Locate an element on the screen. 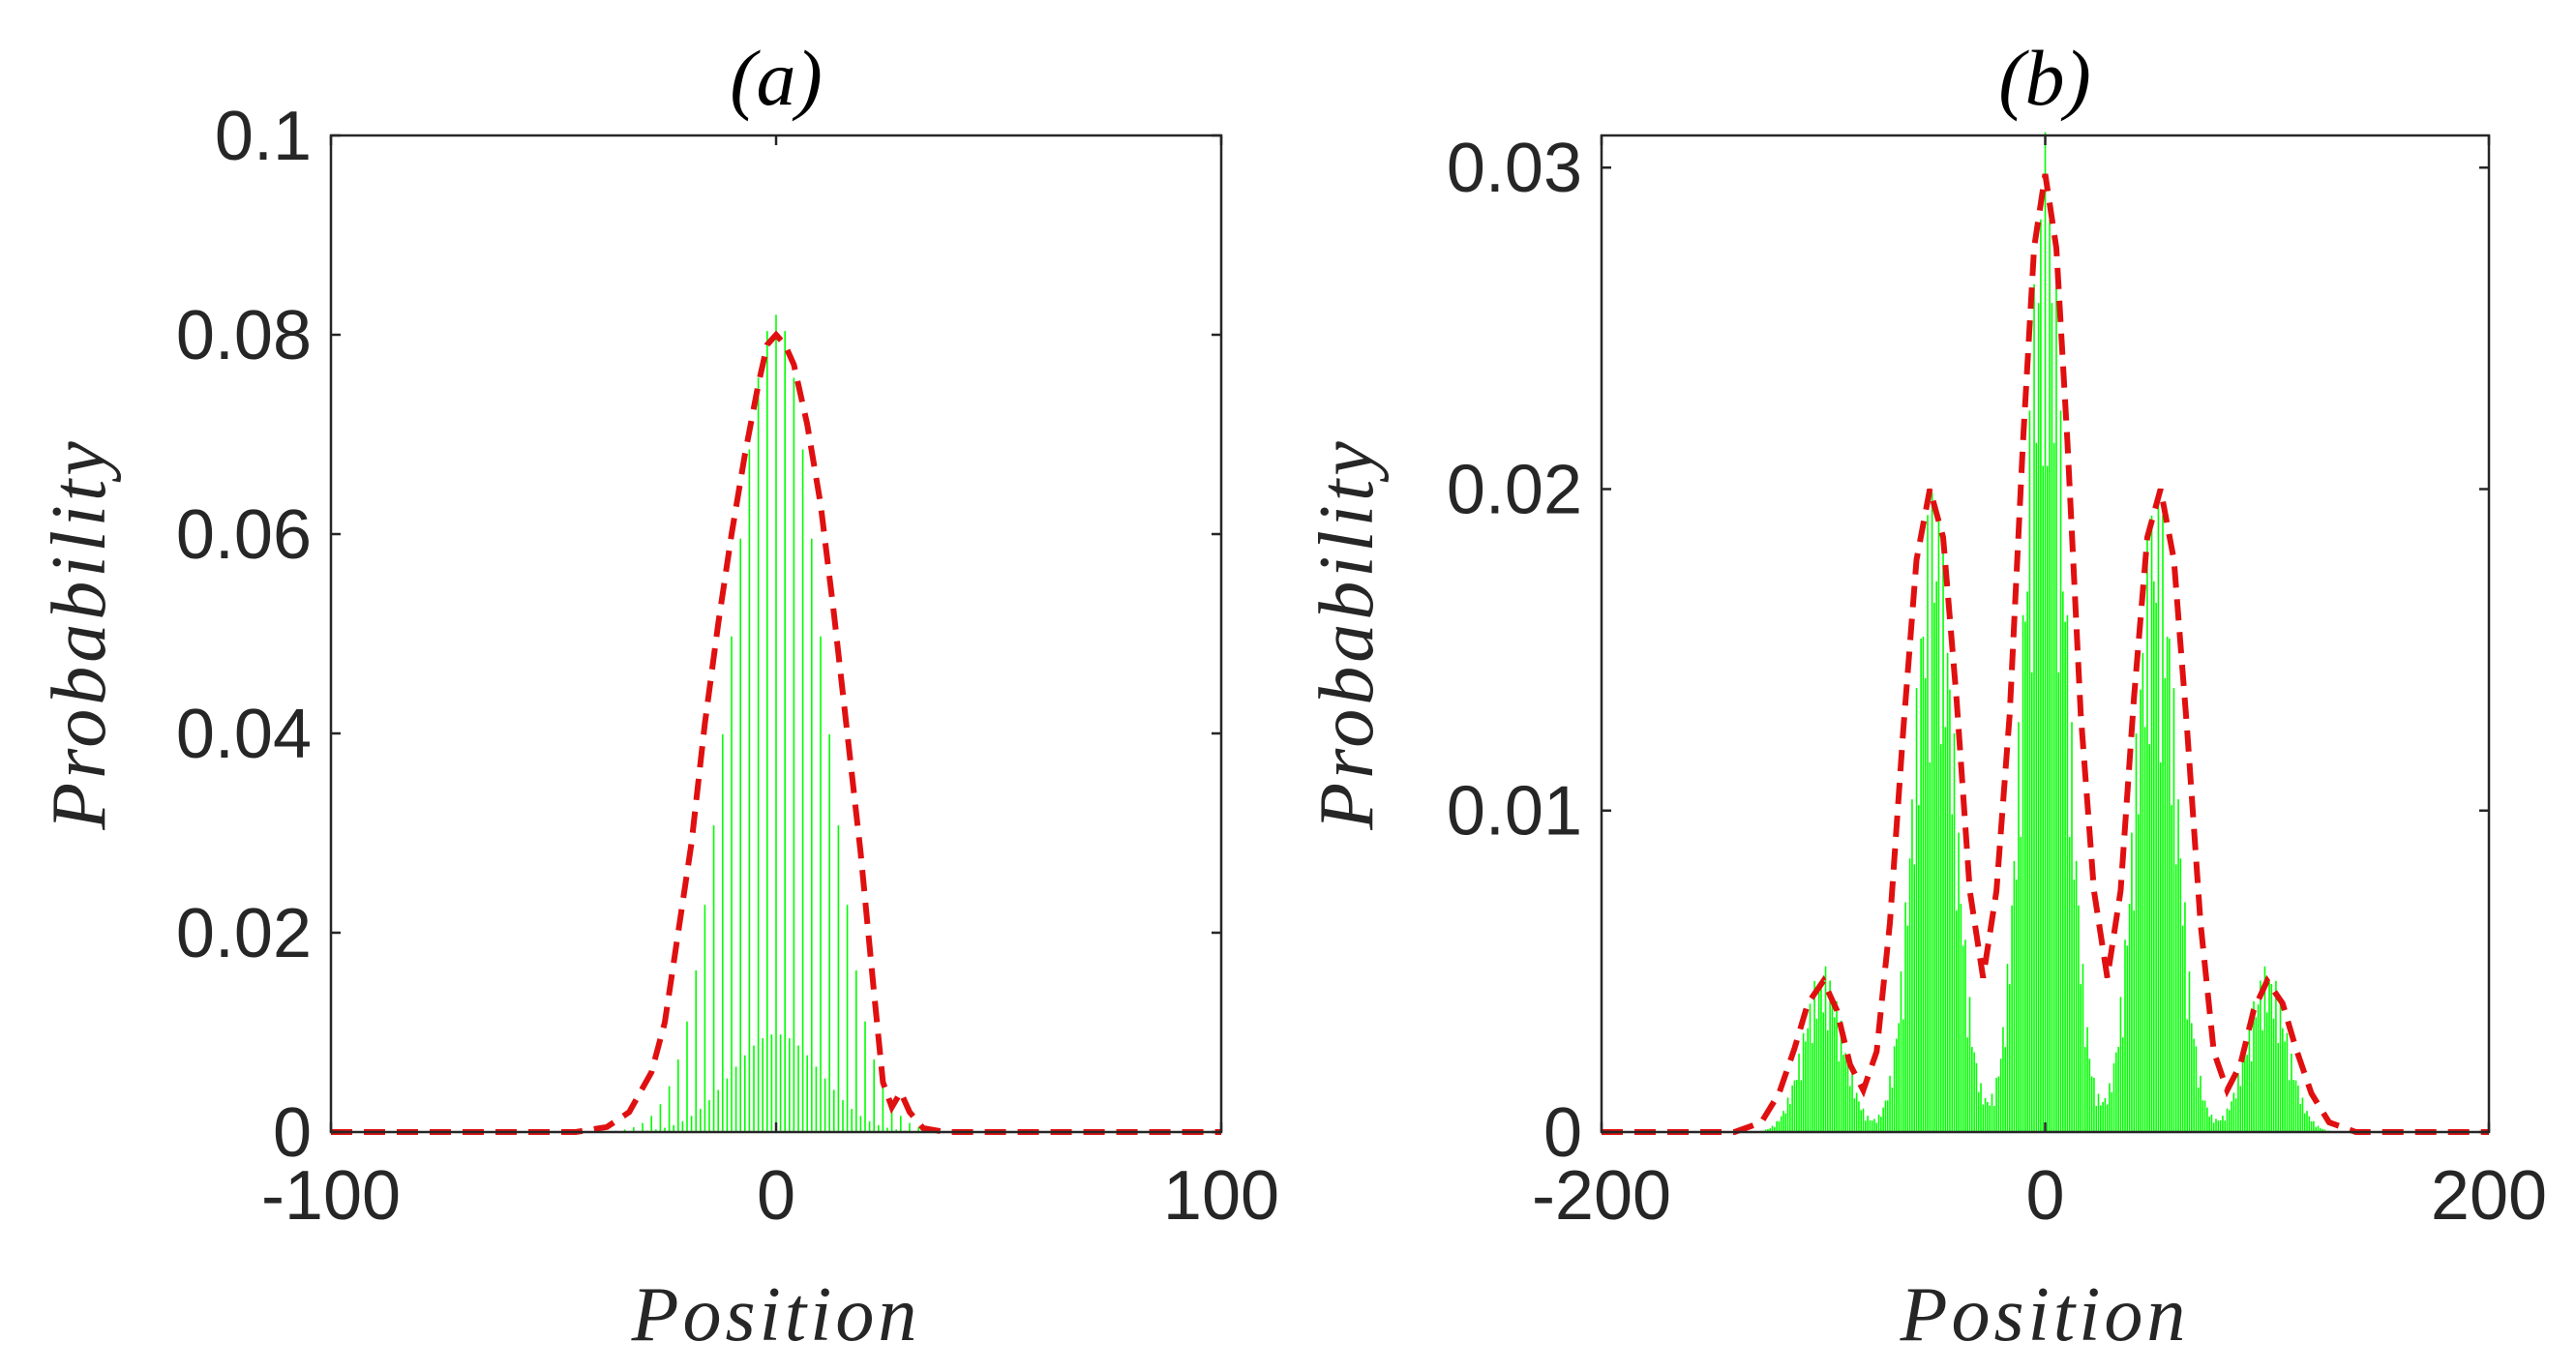  y-tick-label: 0.03 is located at coordinates (1514, 168).